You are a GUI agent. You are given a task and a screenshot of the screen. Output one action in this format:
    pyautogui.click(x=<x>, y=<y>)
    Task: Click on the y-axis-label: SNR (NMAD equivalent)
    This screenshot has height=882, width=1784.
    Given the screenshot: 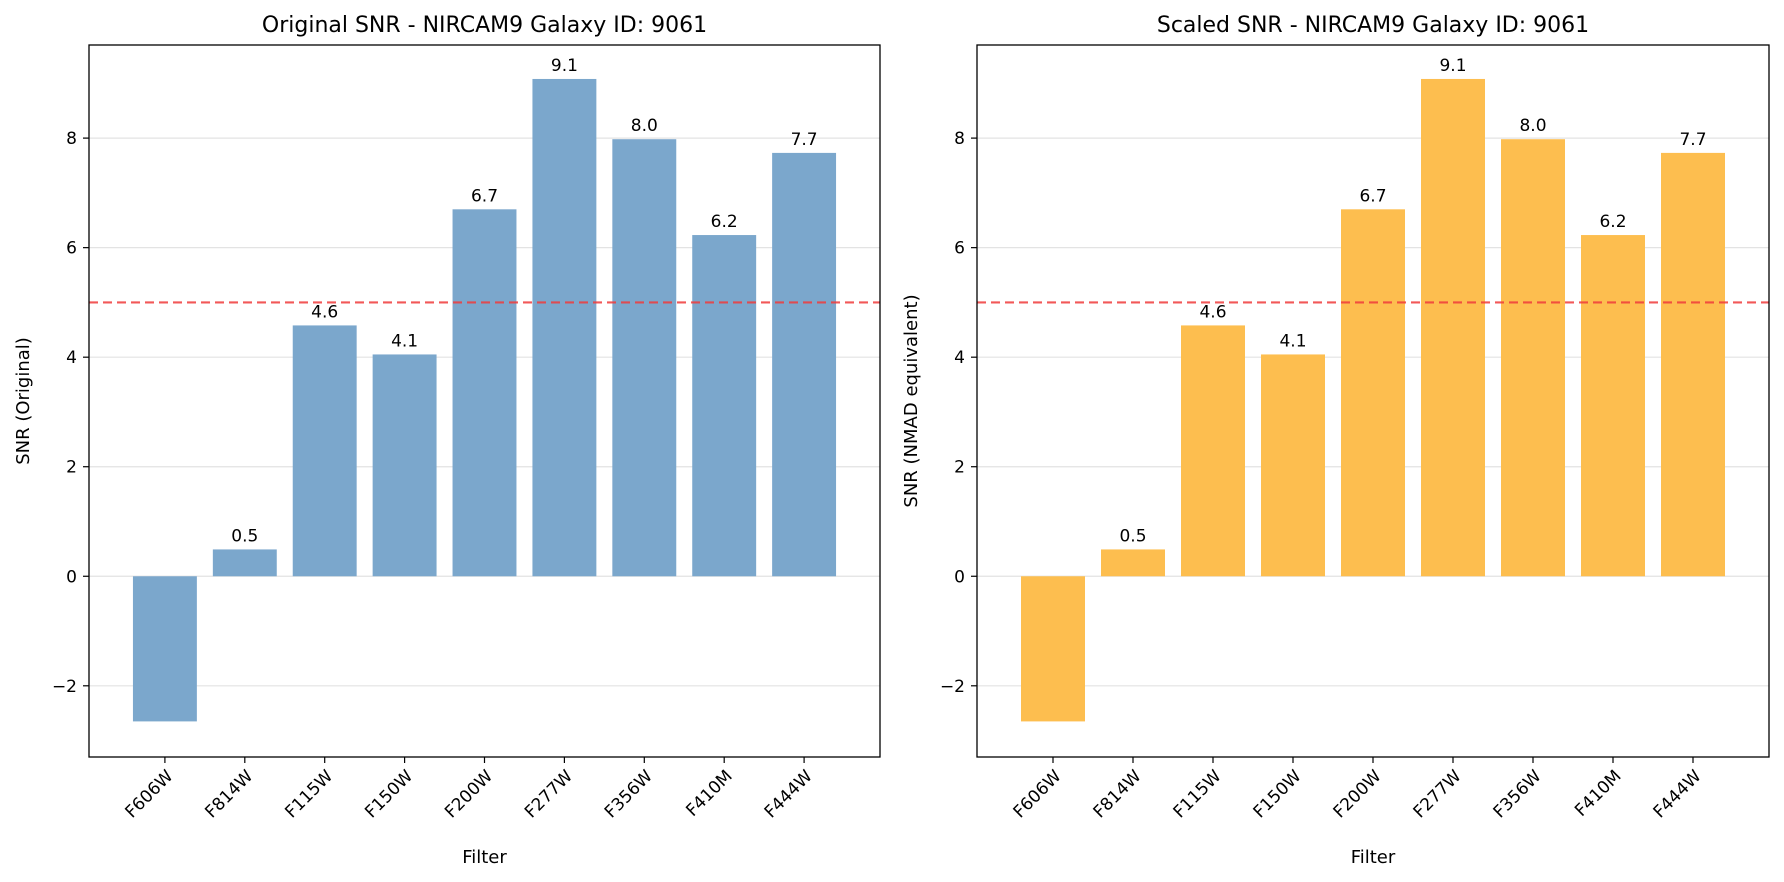 What is the action you would take?
    pyautogui.click(x=911, y=400)
    